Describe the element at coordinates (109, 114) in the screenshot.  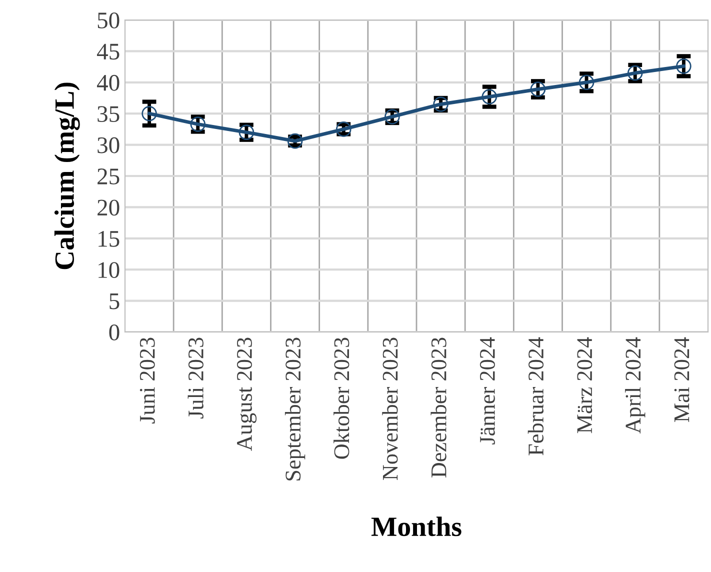
I see `y-tick-label: 35` at that location.